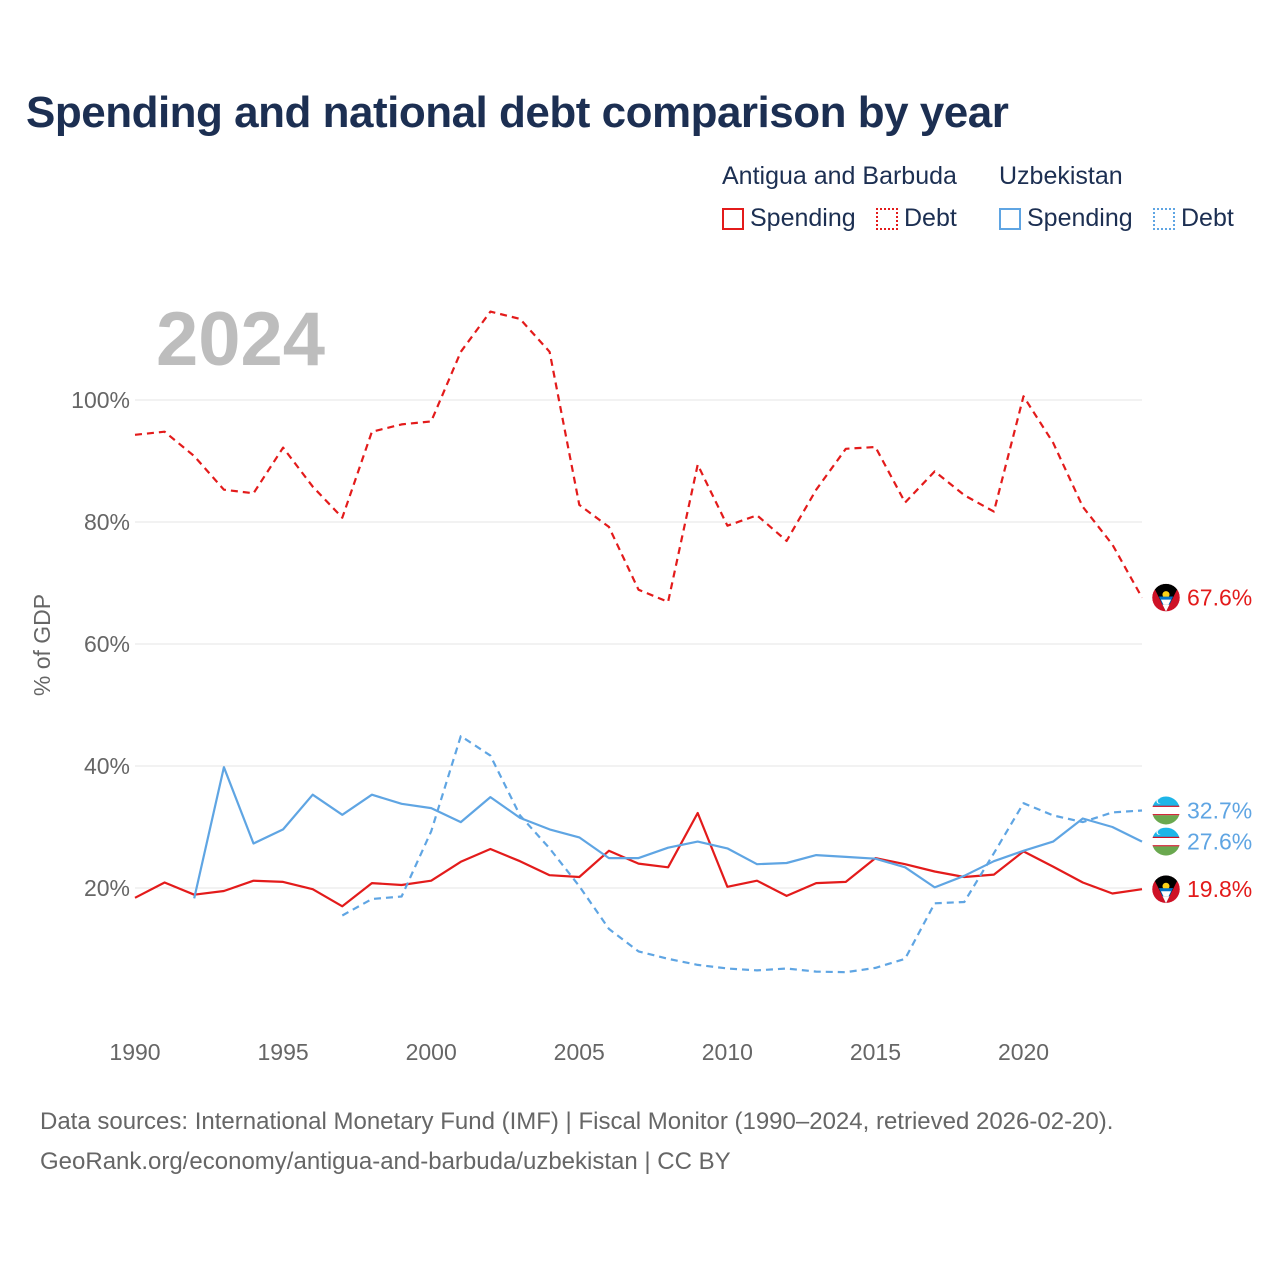  Describe the element at coordinates (100, 400) in the screenshot. I see `y-tick-label: 100%` at that location.